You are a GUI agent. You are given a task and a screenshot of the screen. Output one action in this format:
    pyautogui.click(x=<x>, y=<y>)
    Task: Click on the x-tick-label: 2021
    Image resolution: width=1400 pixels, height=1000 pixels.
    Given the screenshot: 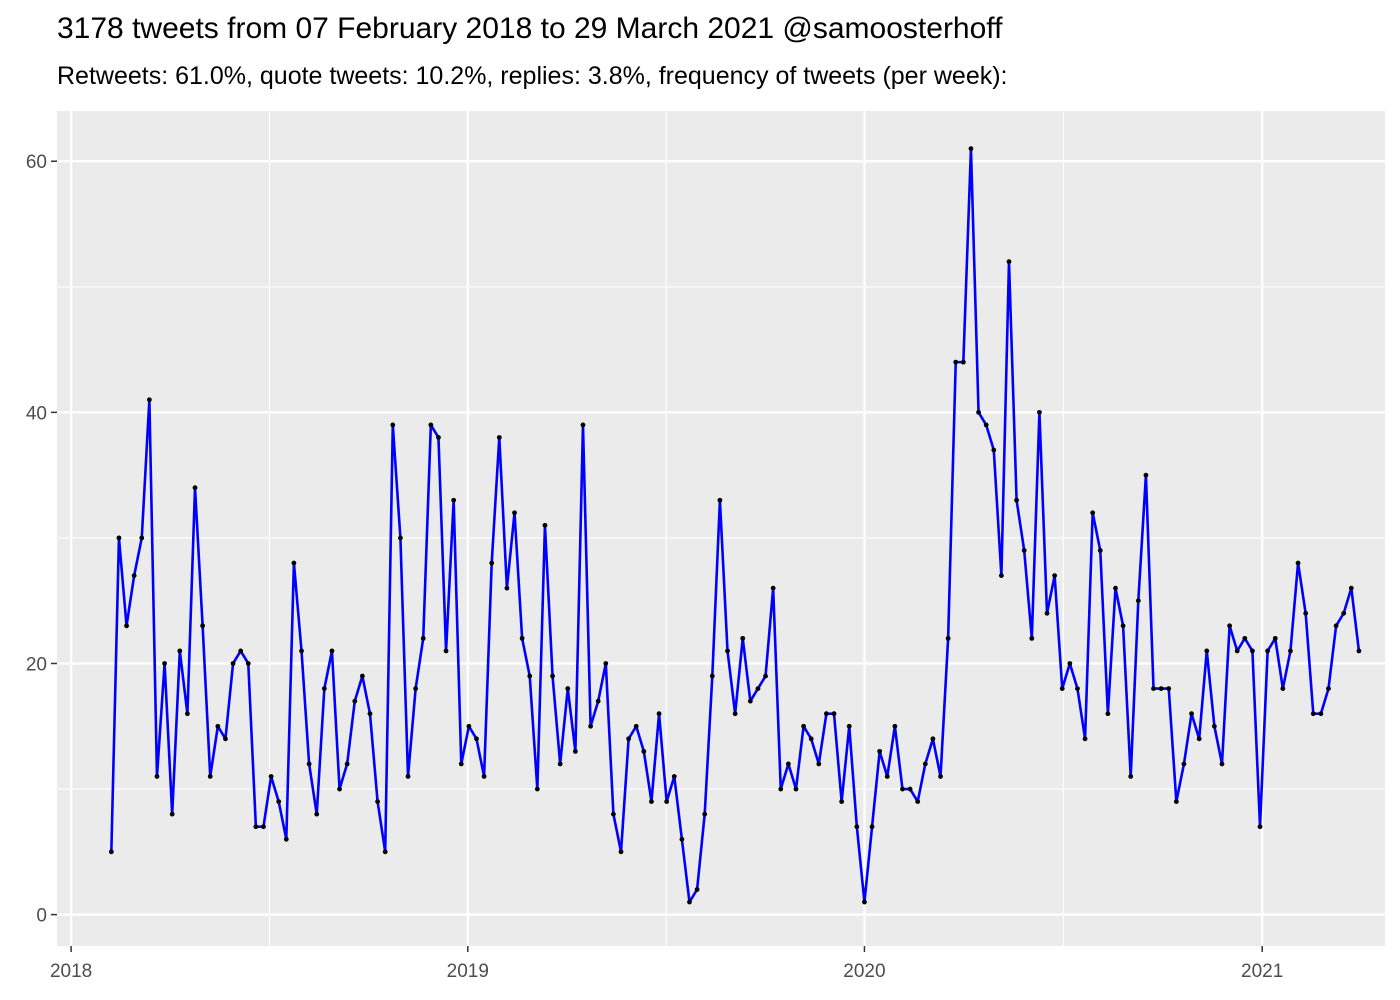 What is the action you would take?
    pyautogui.click(x=1262, y=971)
    